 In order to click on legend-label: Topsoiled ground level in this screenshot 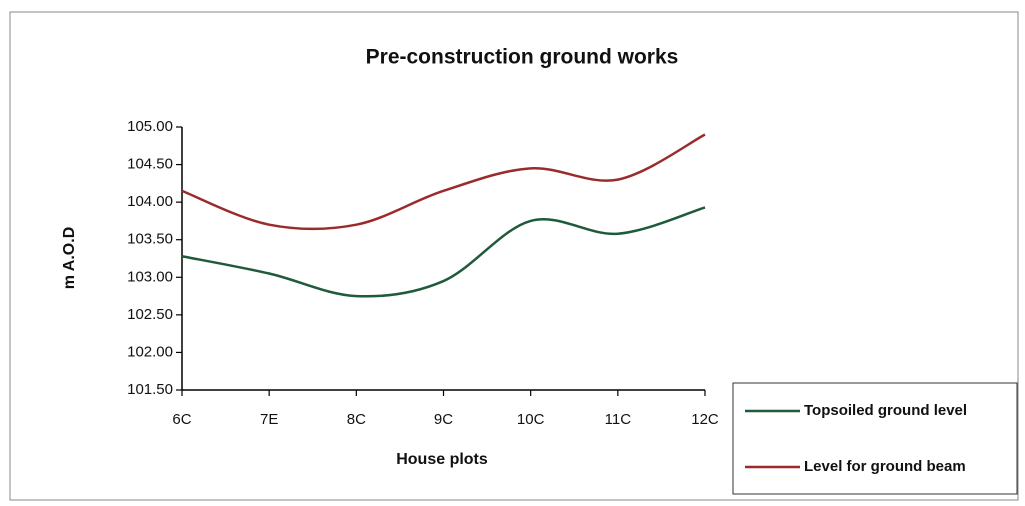, I will do `click(885, 410)`.